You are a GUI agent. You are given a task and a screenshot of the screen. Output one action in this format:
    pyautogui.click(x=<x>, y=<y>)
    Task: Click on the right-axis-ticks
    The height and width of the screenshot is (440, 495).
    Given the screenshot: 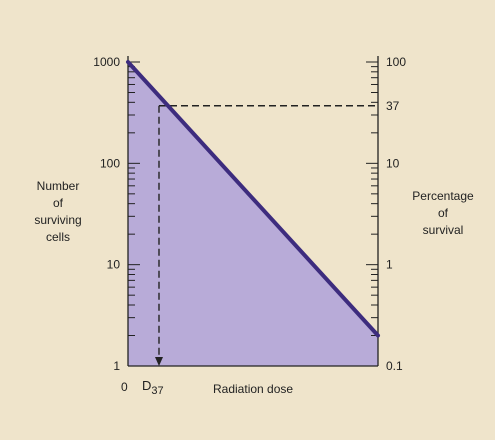 What is the action you would take?
    pyautogui.click(x=372, y=214)
    